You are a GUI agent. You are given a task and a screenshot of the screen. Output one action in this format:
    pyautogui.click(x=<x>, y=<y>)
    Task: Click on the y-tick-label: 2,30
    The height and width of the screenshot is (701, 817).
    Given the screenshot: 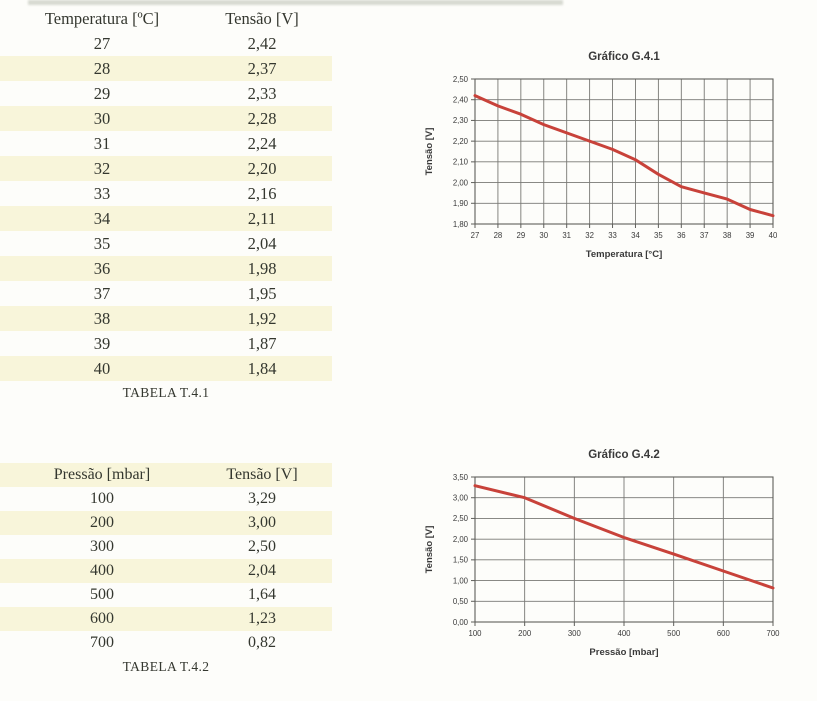 What is the action you would take?
    pyautogui.click(x=461, y=120)
    